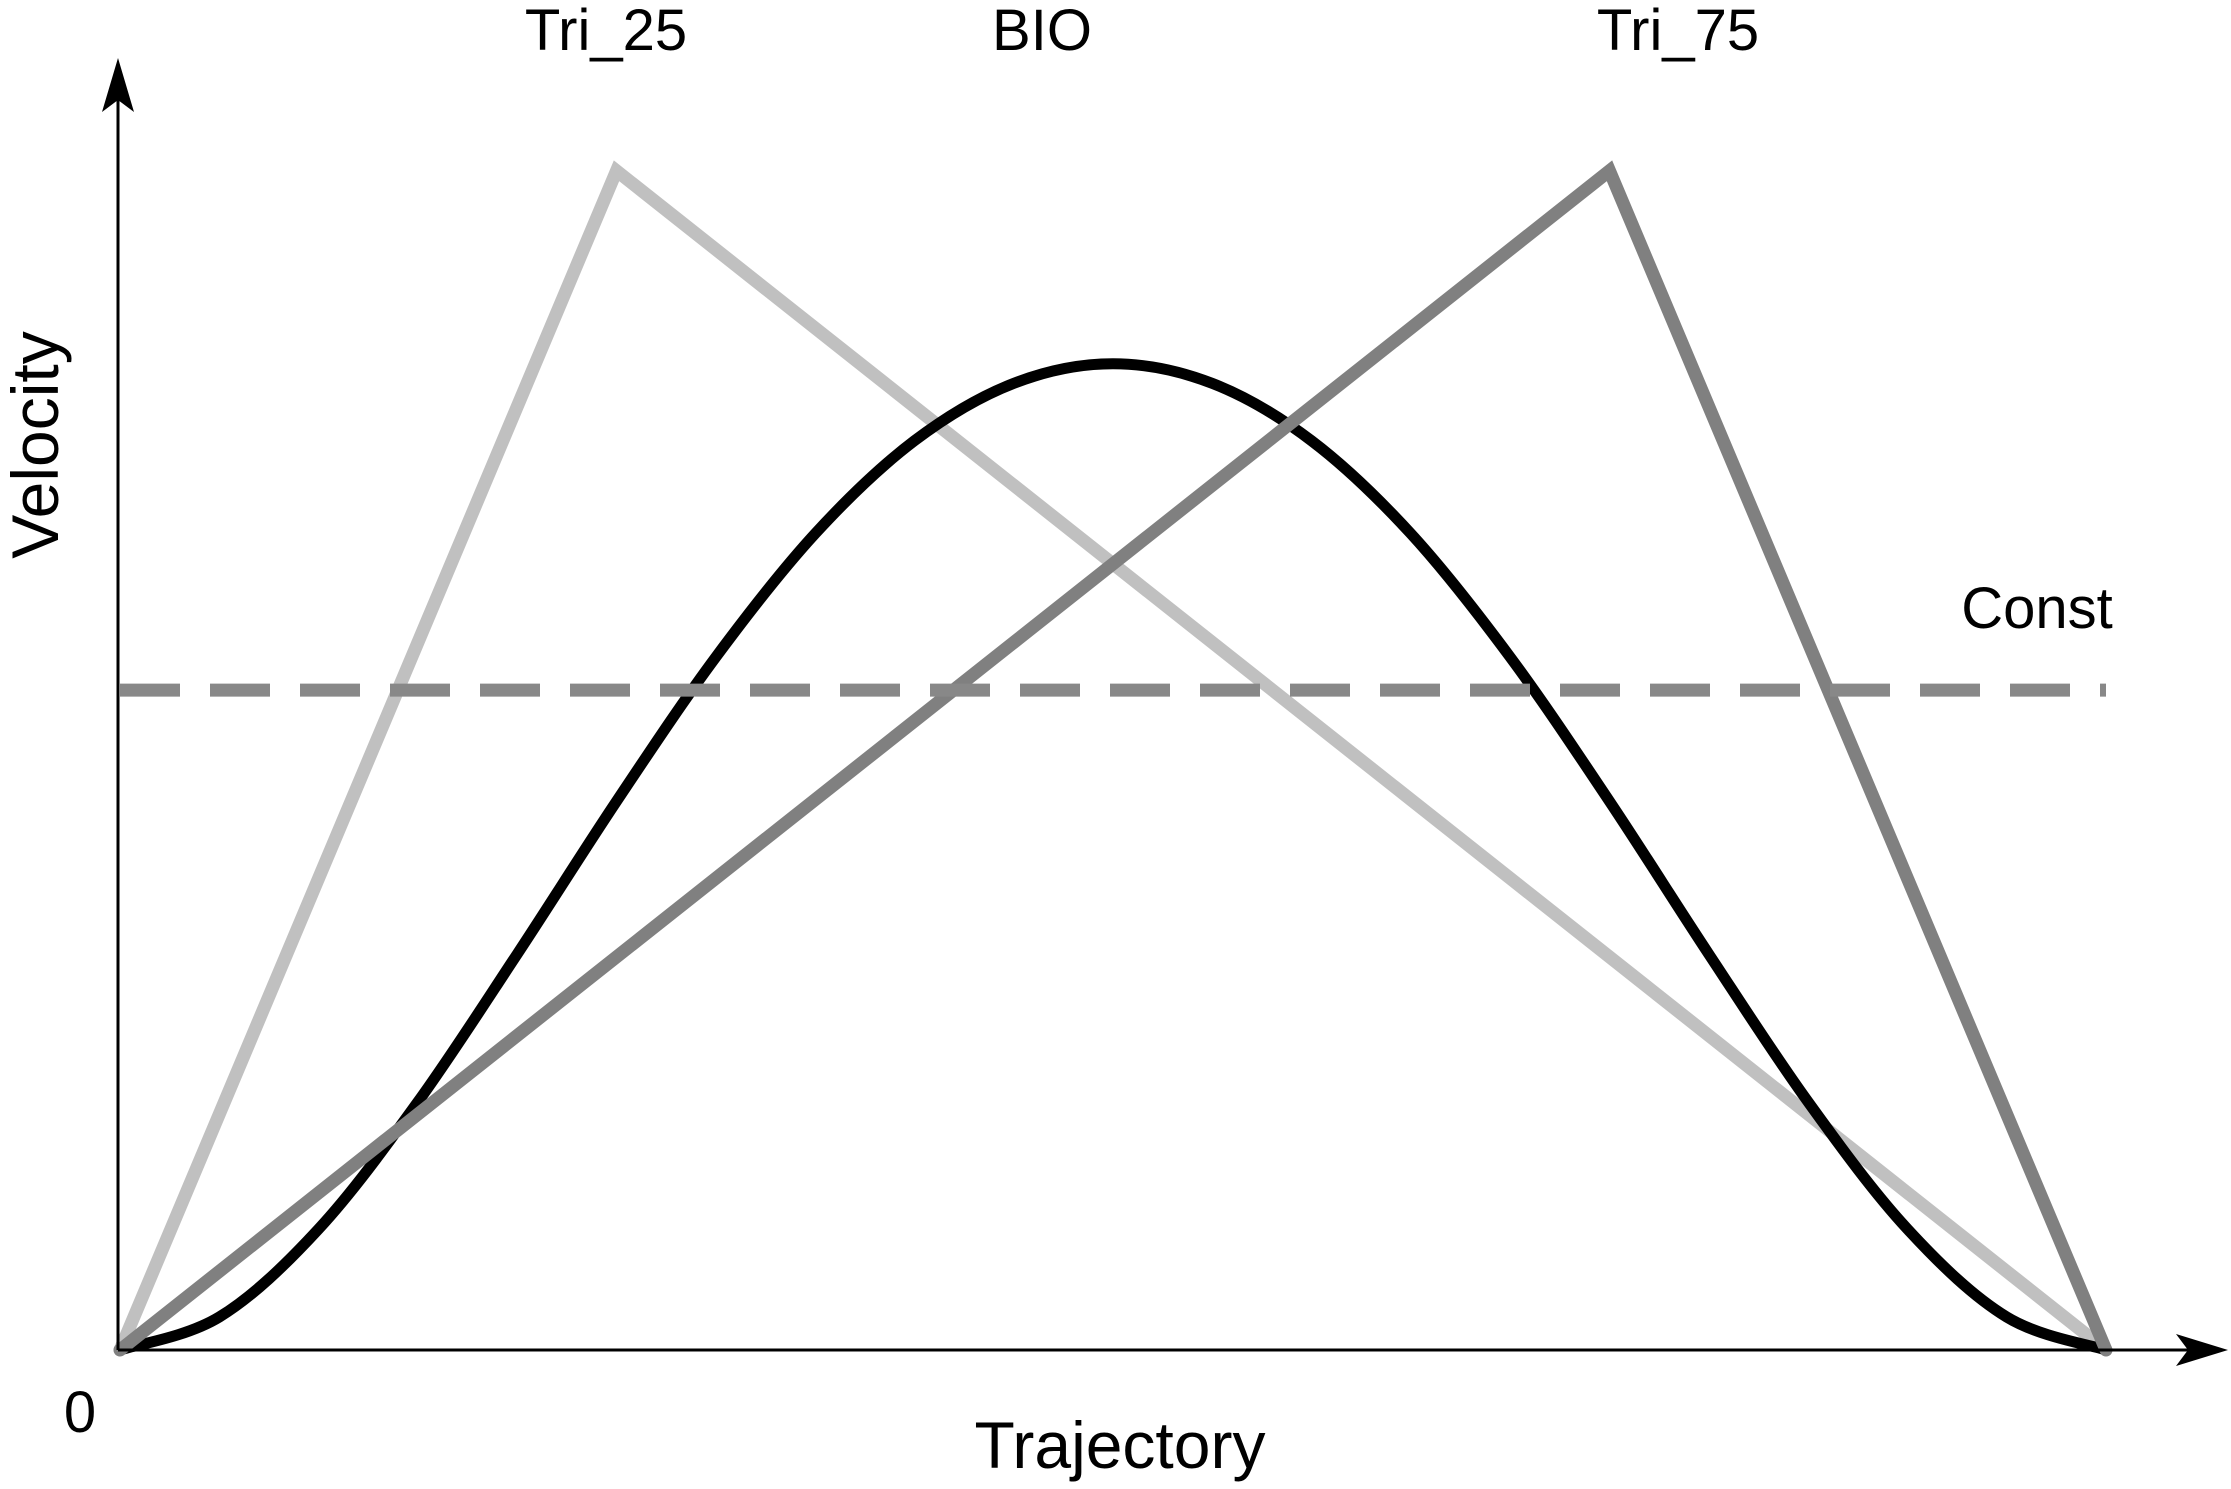  Describe the element at coordinates (606, 31) in the screenshot. I see `series-label-tri-25: Tri_25` at that location.